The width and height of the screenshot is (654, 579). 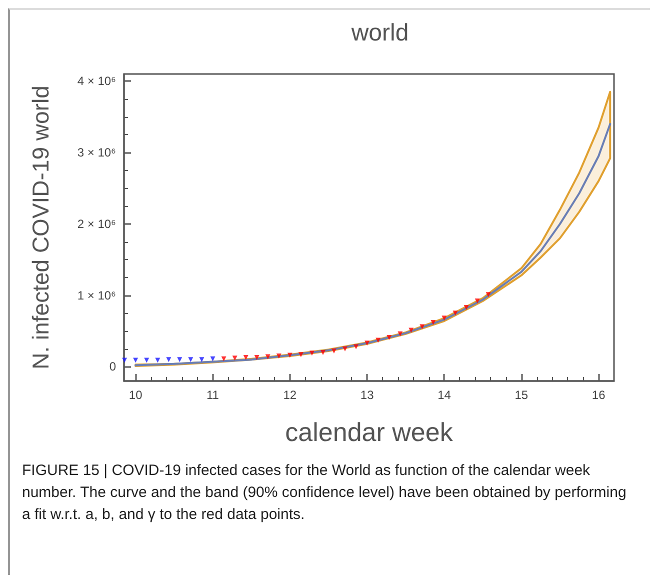 I want to click on y-tick-label: 4 × 10⁶, so click(x=96, y=81).